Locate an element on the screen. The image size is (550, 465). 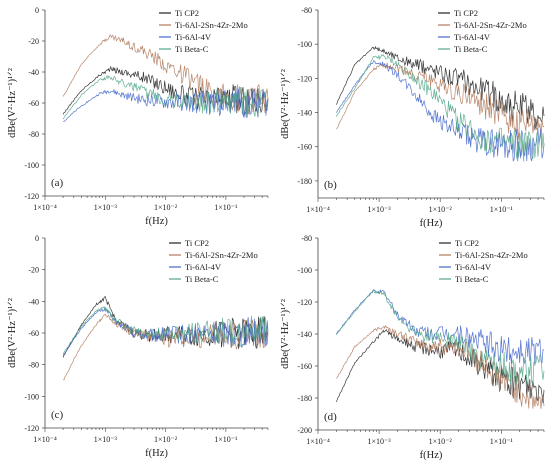
panel-label: (c) is located at coordinates (57, 415).